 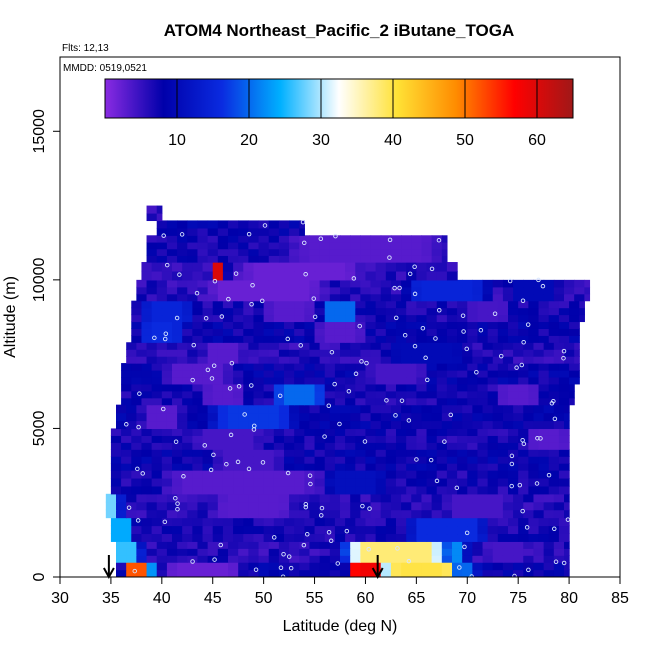 I want to click on y-tick-label: 15000, so click(x=39, y=131).